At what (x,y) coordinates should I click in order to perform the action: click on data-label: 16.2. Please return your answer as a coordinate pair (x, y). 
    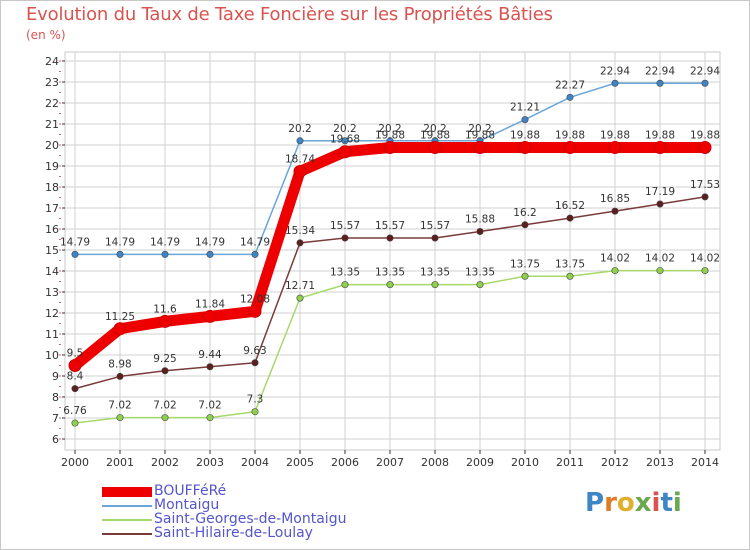
    Looking at the image, I should click on (524, 213).